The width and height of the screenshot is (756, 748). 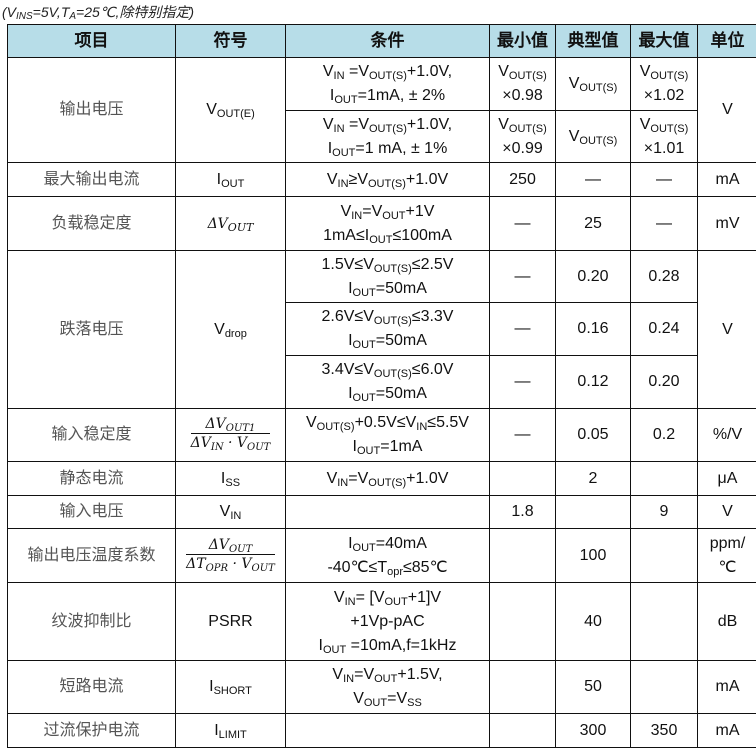 I want to click on table-cell: 100, so click(x=593, y=556).